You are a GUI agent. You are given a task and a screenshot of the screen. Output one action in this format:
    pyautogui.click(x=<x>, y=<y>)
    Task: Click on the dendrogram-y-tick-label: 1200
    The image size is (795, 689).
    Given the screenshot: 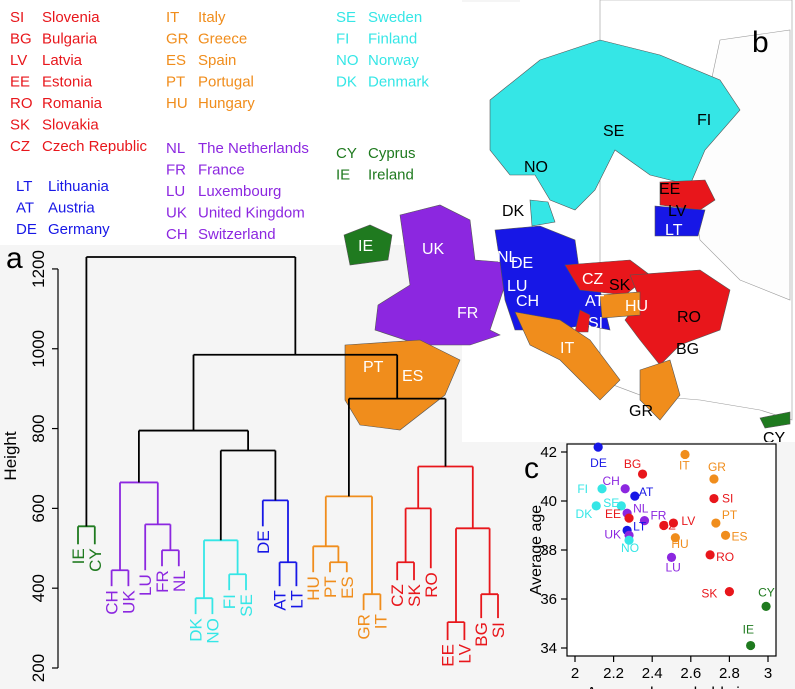 What is the action you would take?
    pyautogui.click(x=38, y=269)
    